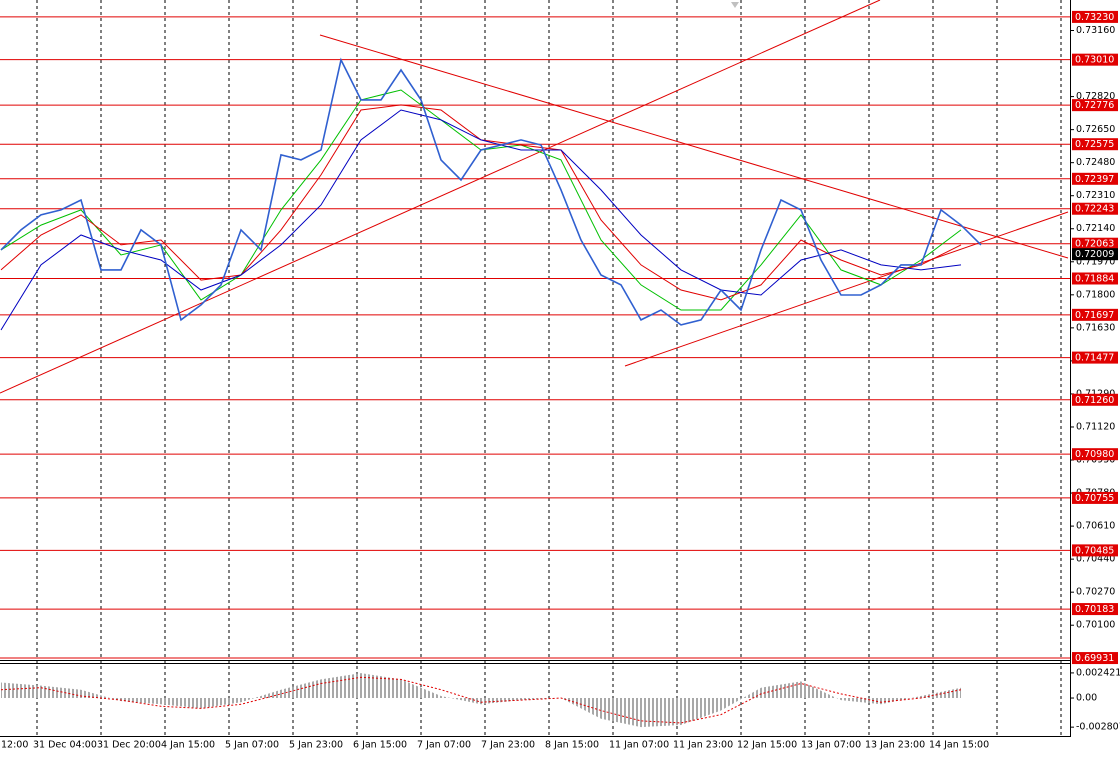 The width and height of the screenshot is (1120, 757). I want to click on level-label: 0.70755, so click(1094, 498).